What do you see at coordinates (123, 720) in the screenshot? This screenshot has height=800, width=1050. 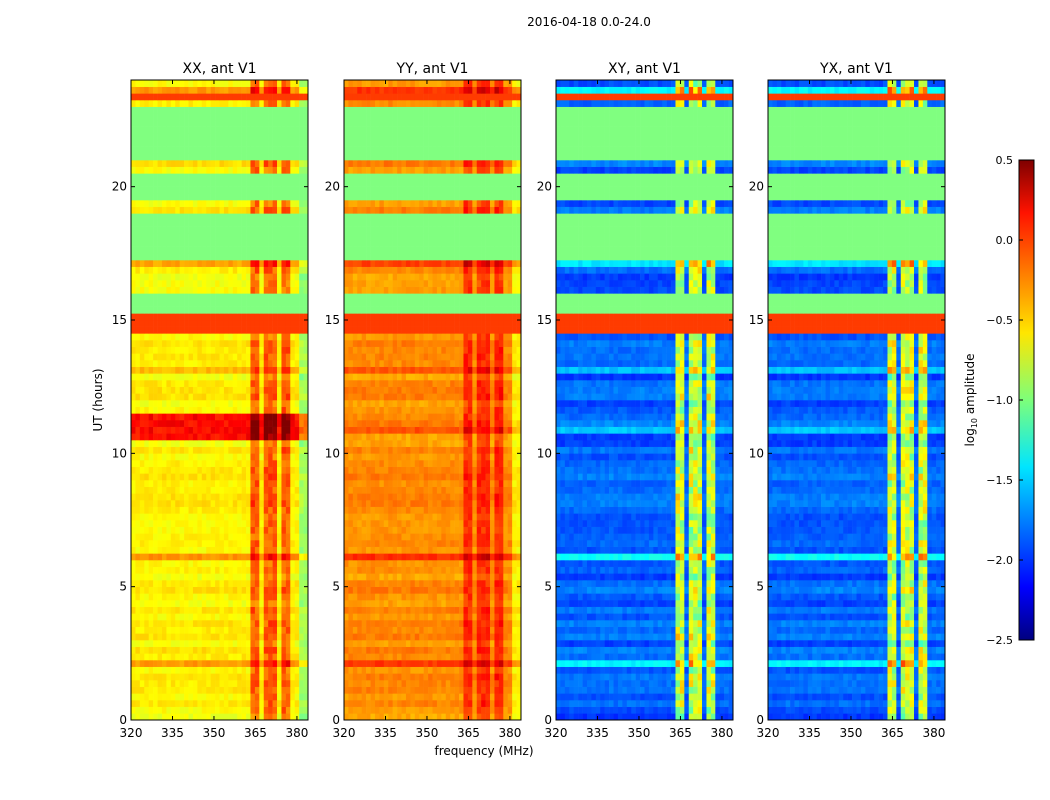 I see `y-tick-label: 0` at bounding box center [123, 720].